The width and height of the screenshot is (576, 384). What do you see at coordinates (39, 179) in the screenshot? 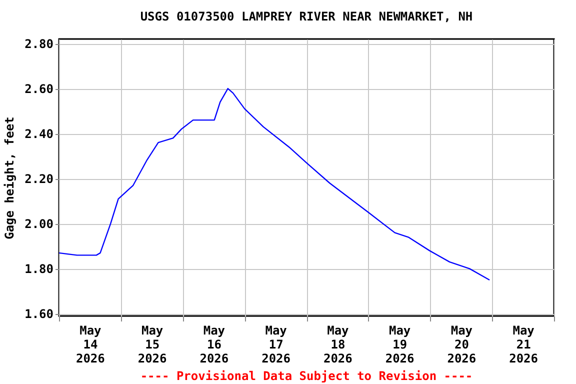
I see `y-tick-label: 2.20` at bounding box center [39, 179].